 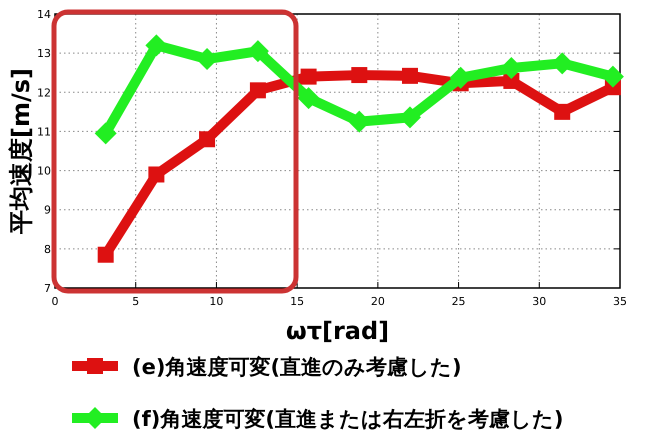 I want to click on x-tick-label: 5, so click(x=136, y=301).